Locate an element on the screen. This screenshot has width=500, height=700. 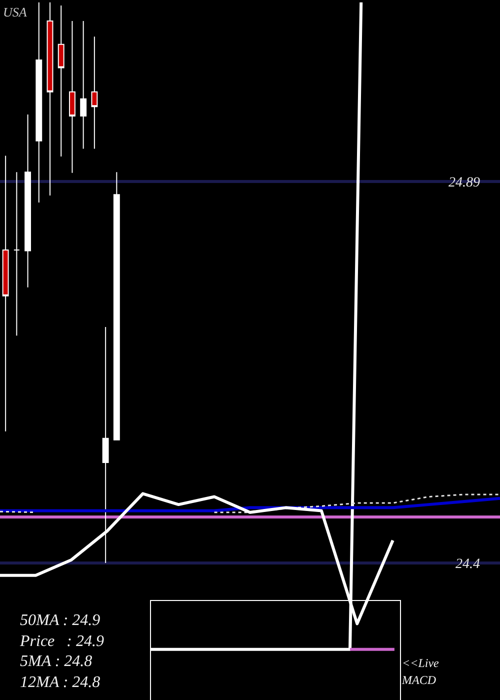
candlestick is located at coordinates (116, 306).